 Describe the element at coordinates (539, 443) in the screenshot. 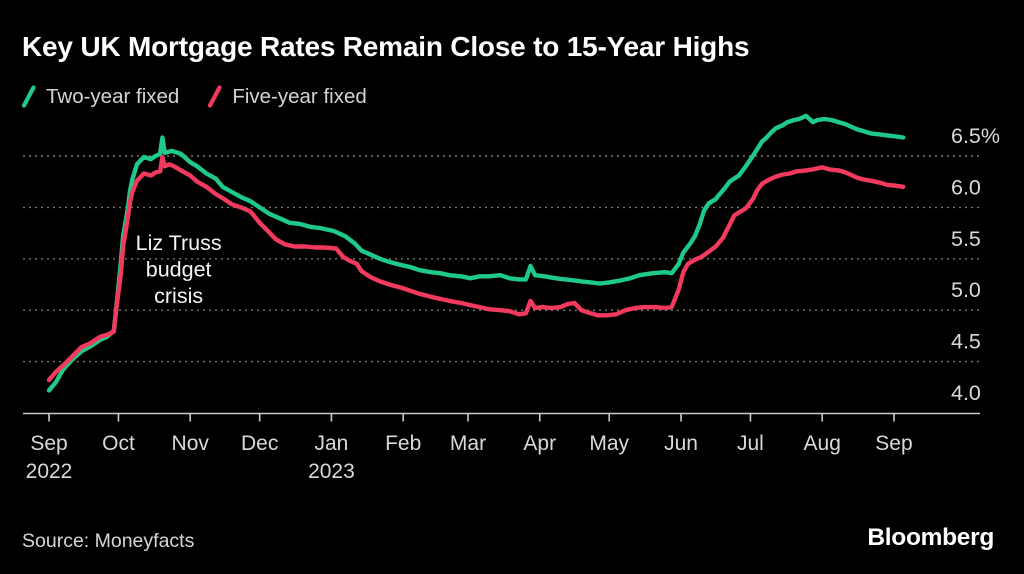

I see `x-axis-month-label: Apr` at that location.